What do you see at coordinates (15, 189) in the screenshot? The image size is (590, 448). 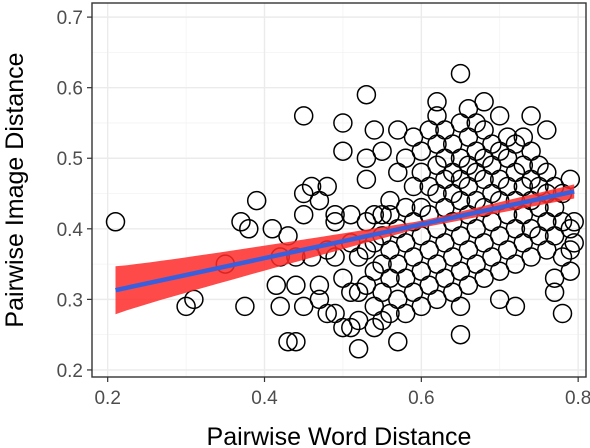 I see `y-axis-title: Pairwise Image Distance` at bounding box center [15, 189].